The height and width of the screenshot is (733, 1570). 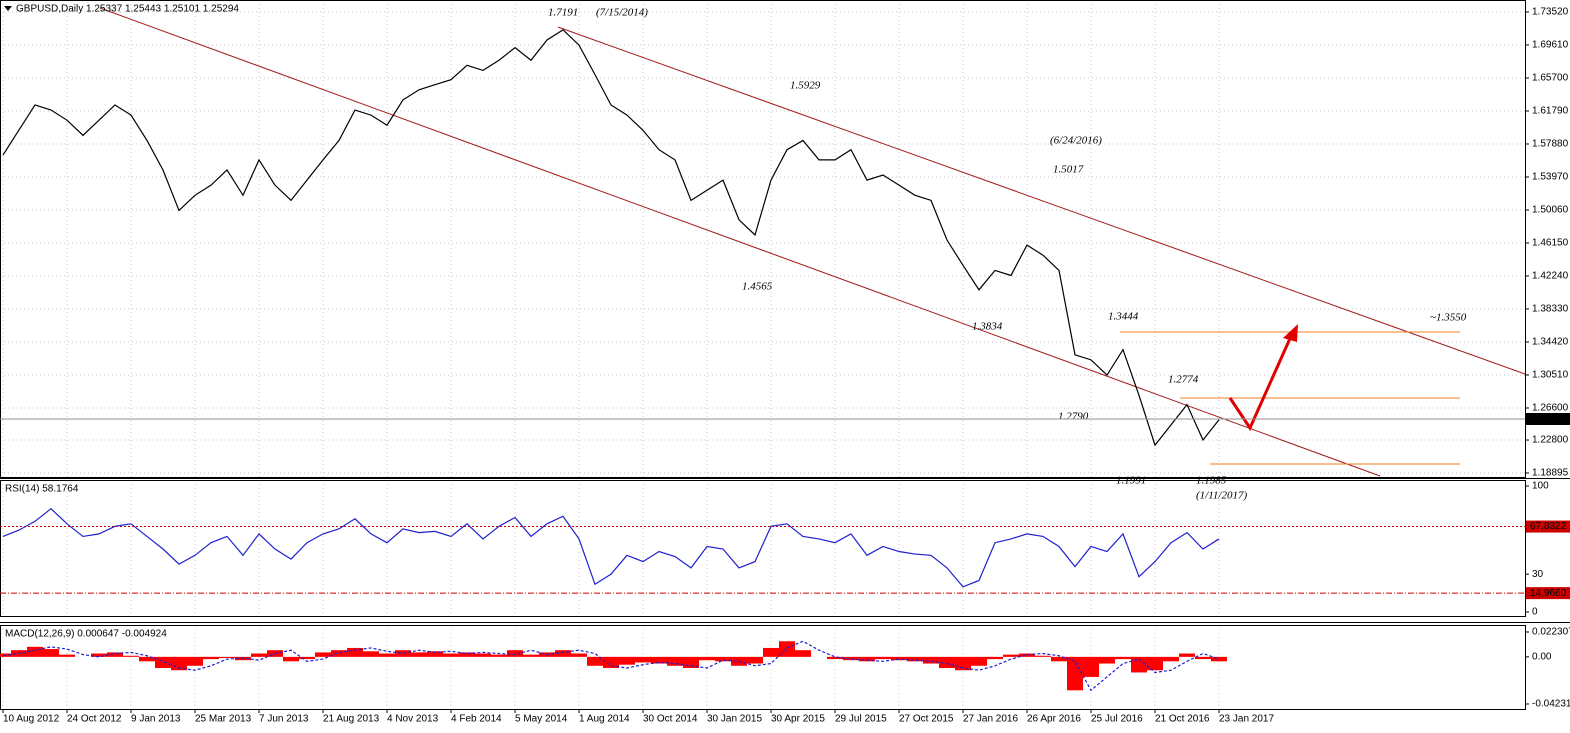 I want to click on y-tick-label: 30, so click(x=1538, y=574).